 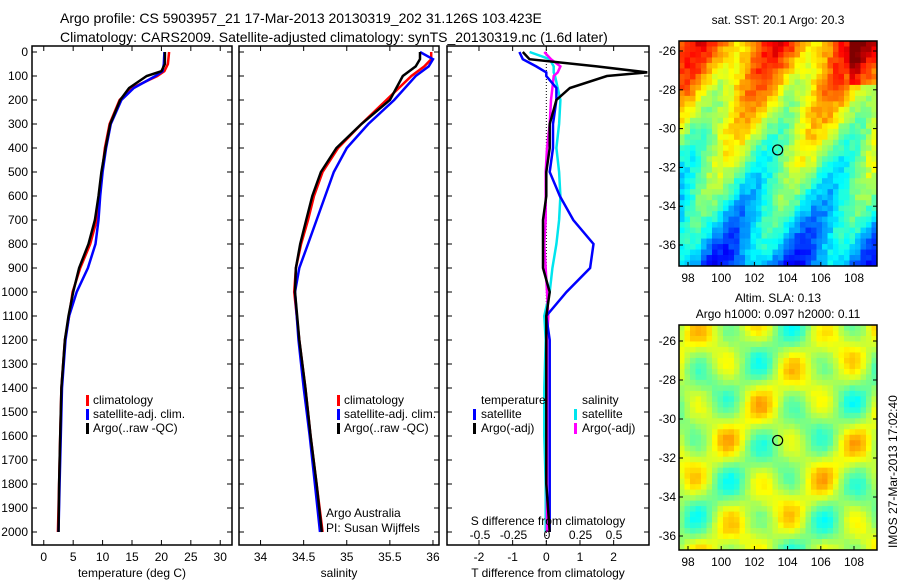 What do you see at coordinates (668, 245) in the screenshot?
I see `map-y-tick-label: -36` at bounding box center [668, 245].